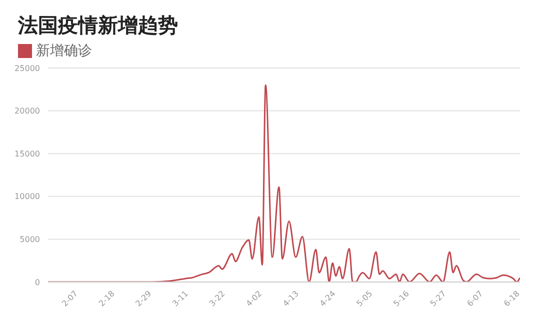  I want to click on chart-title: 法国疫情新增趋势, so click(97, 25).